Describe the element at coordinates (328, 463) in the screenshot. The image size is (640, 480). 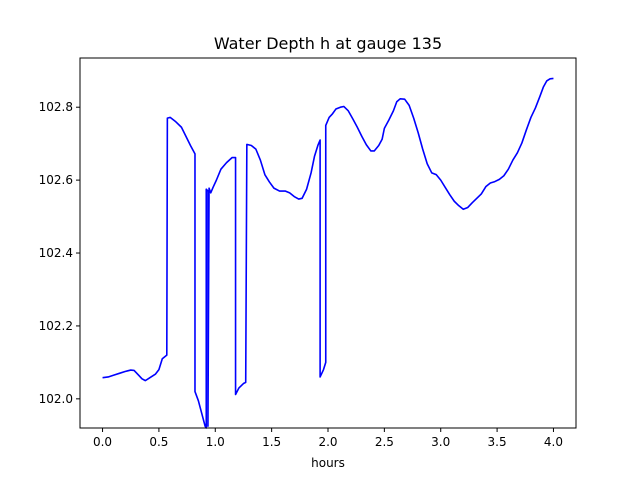
I see `x-axis-label: hours` at that location.